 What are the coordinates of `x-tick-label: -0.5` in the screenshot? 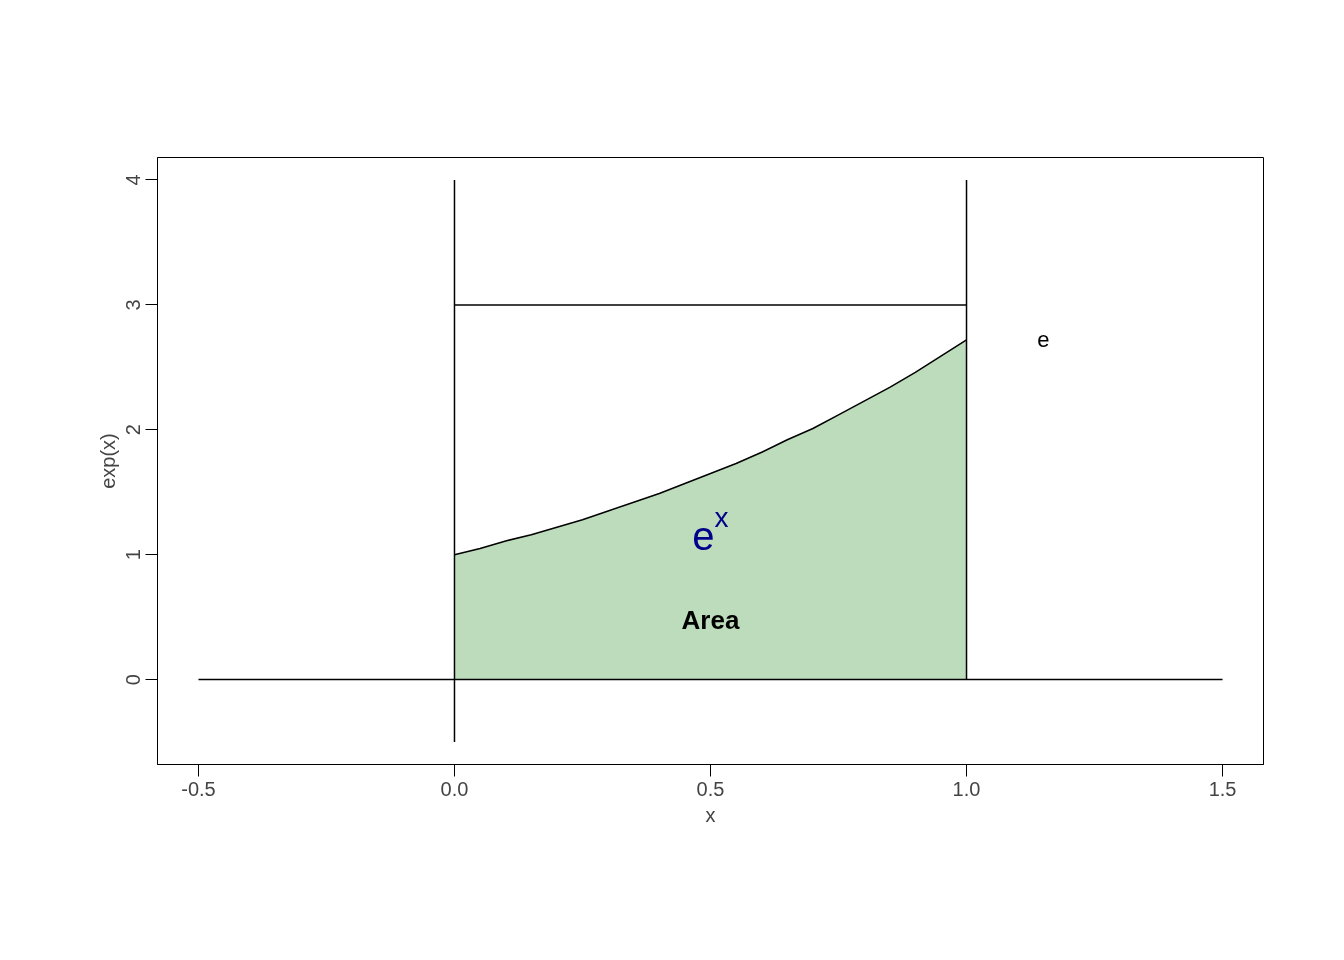 It's located at (198, 788).